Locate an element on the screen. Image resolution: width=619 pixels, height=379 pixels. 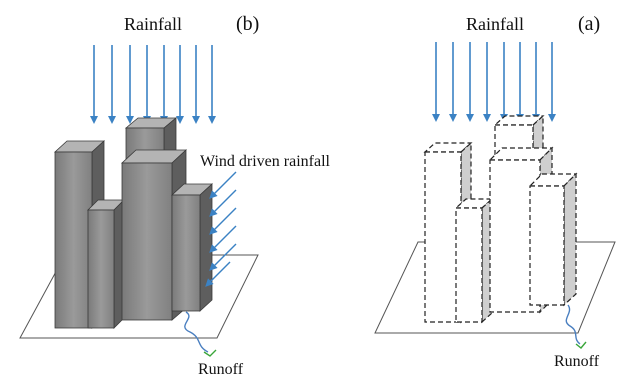
runoff-flow-a is located at coordinates (573, 324).